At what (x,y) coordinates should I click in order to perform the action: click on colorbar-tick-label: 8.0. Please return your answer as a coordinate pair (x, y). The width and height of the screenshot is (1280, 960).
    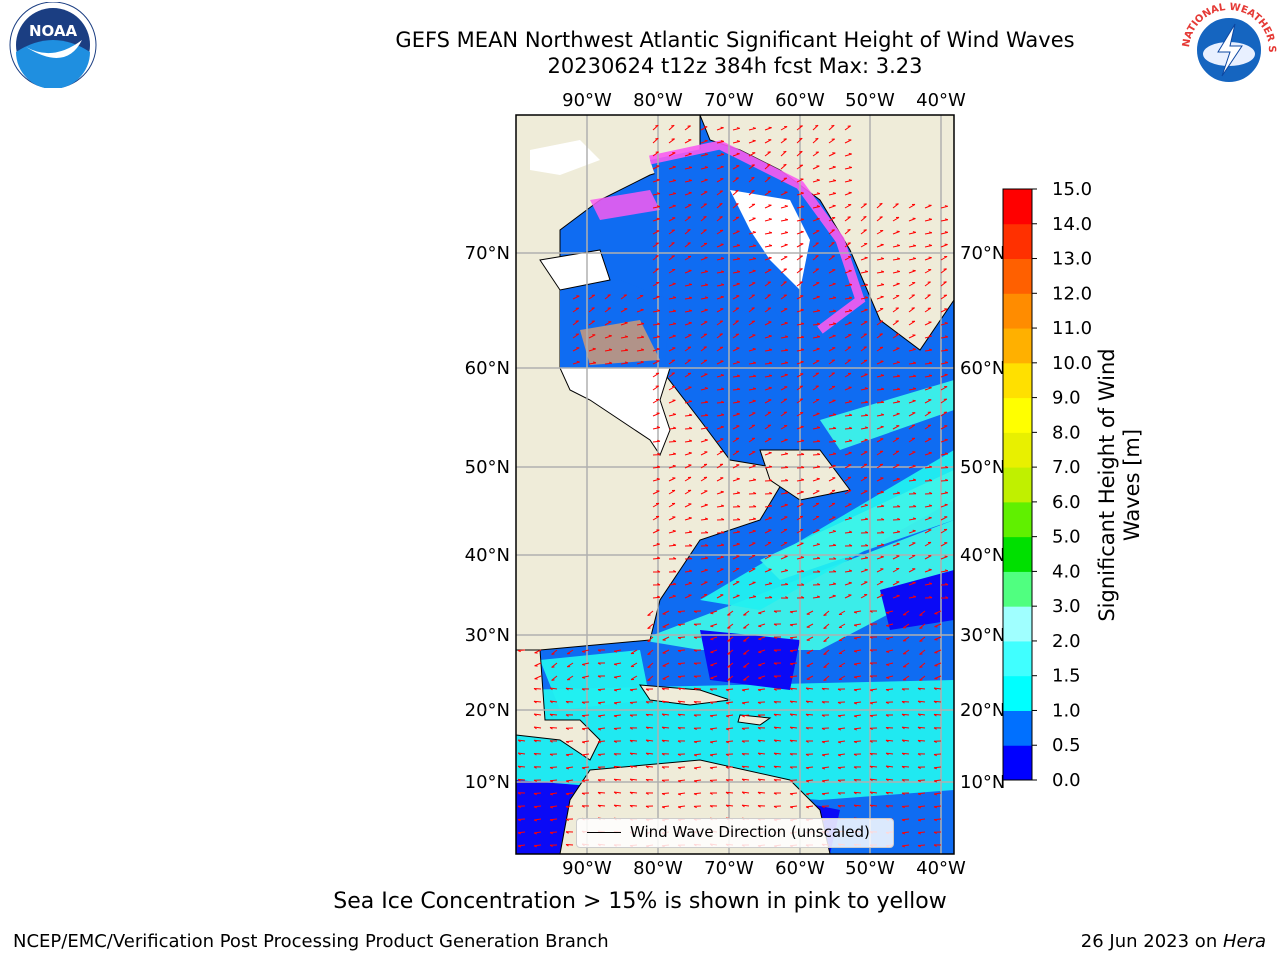
    Looking at the image, I should click on (1066, 432).